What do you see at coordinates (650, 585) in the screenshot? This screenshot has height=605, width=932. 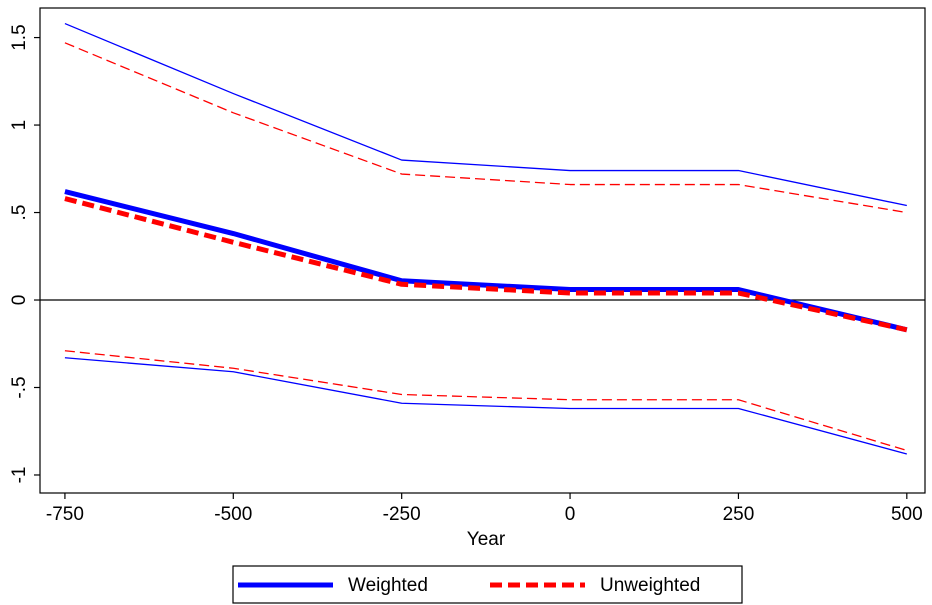 I see `legend-label: Unweighted` at bounding box center [650, 585].